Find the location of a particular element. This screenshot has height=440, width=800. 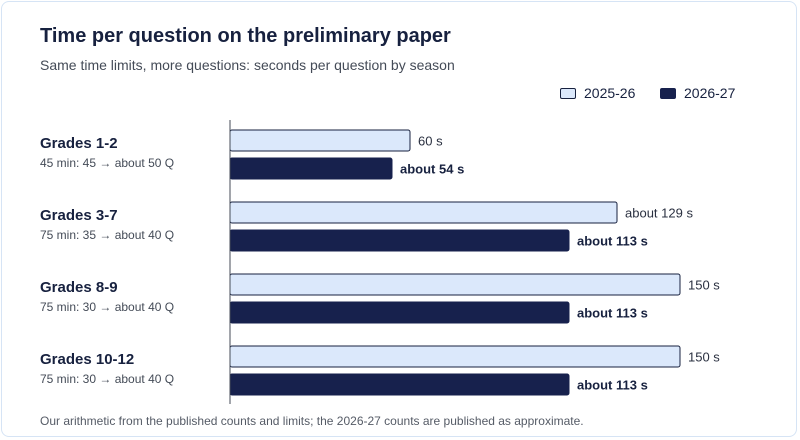

category-note-grades-1-2: 45 min: 45 → about 50 Q is located at coordinates (107, 163).